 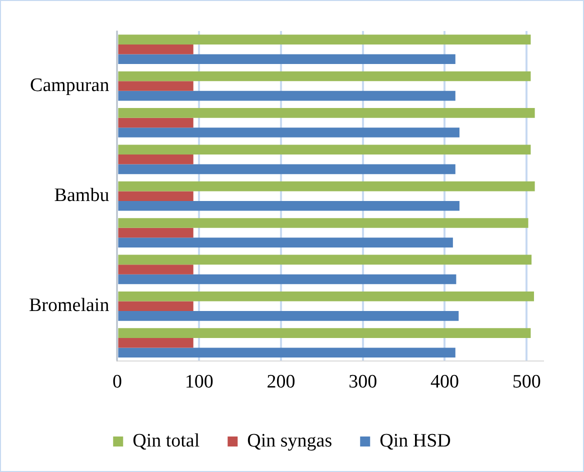 What do you see at coordinates (363, 382) in the screenshot?
I see `x-tick-label: 300` at bounding box center [363, 382].